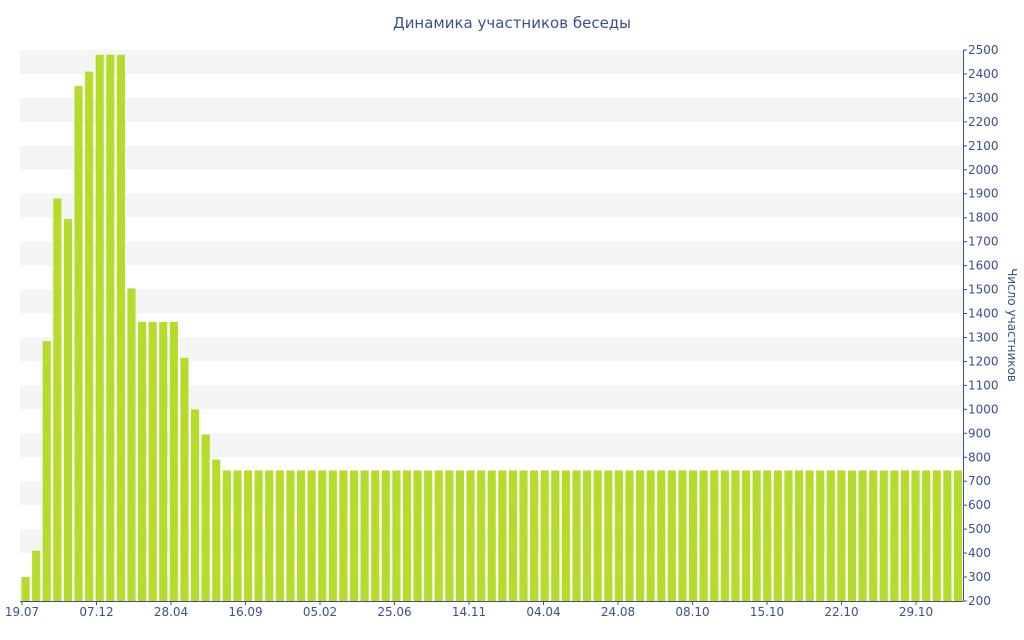 This screenshot has height=640, width=1024. What do you see at coordinates (618, 612) in the screenshot?
I see `x-tick-label: 24.08` at bounding box center [618, 612].